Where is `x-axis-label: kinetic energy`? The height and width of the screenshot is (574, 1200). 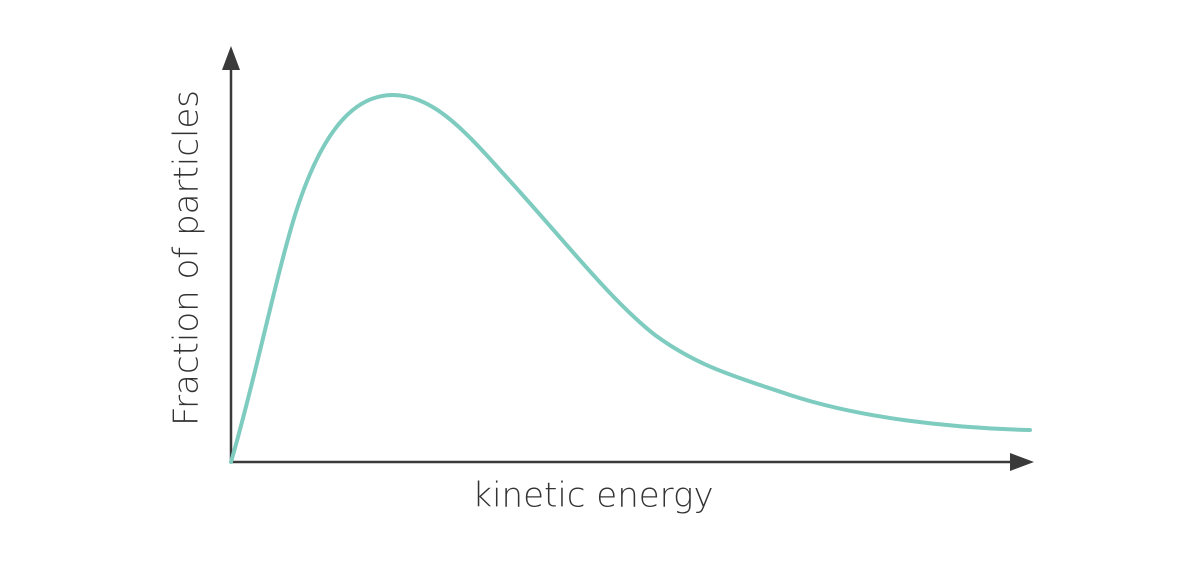 x-axis-label: kinetic energy is located at coordinates (592, 496).